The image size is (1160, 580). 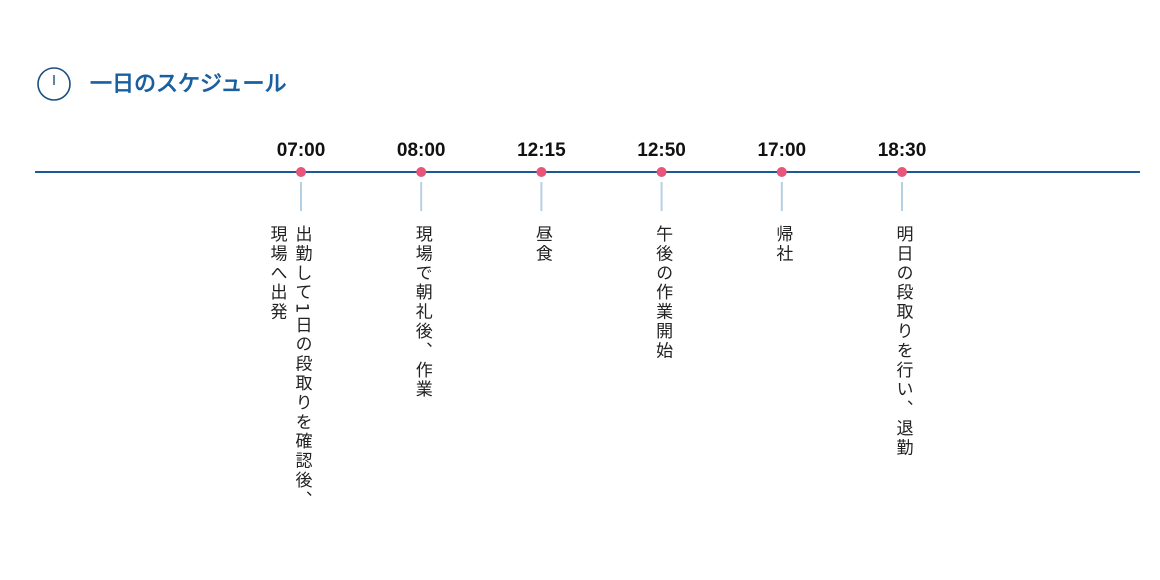 I want to click on time-label: 17:00, so click(x=782, y=150).